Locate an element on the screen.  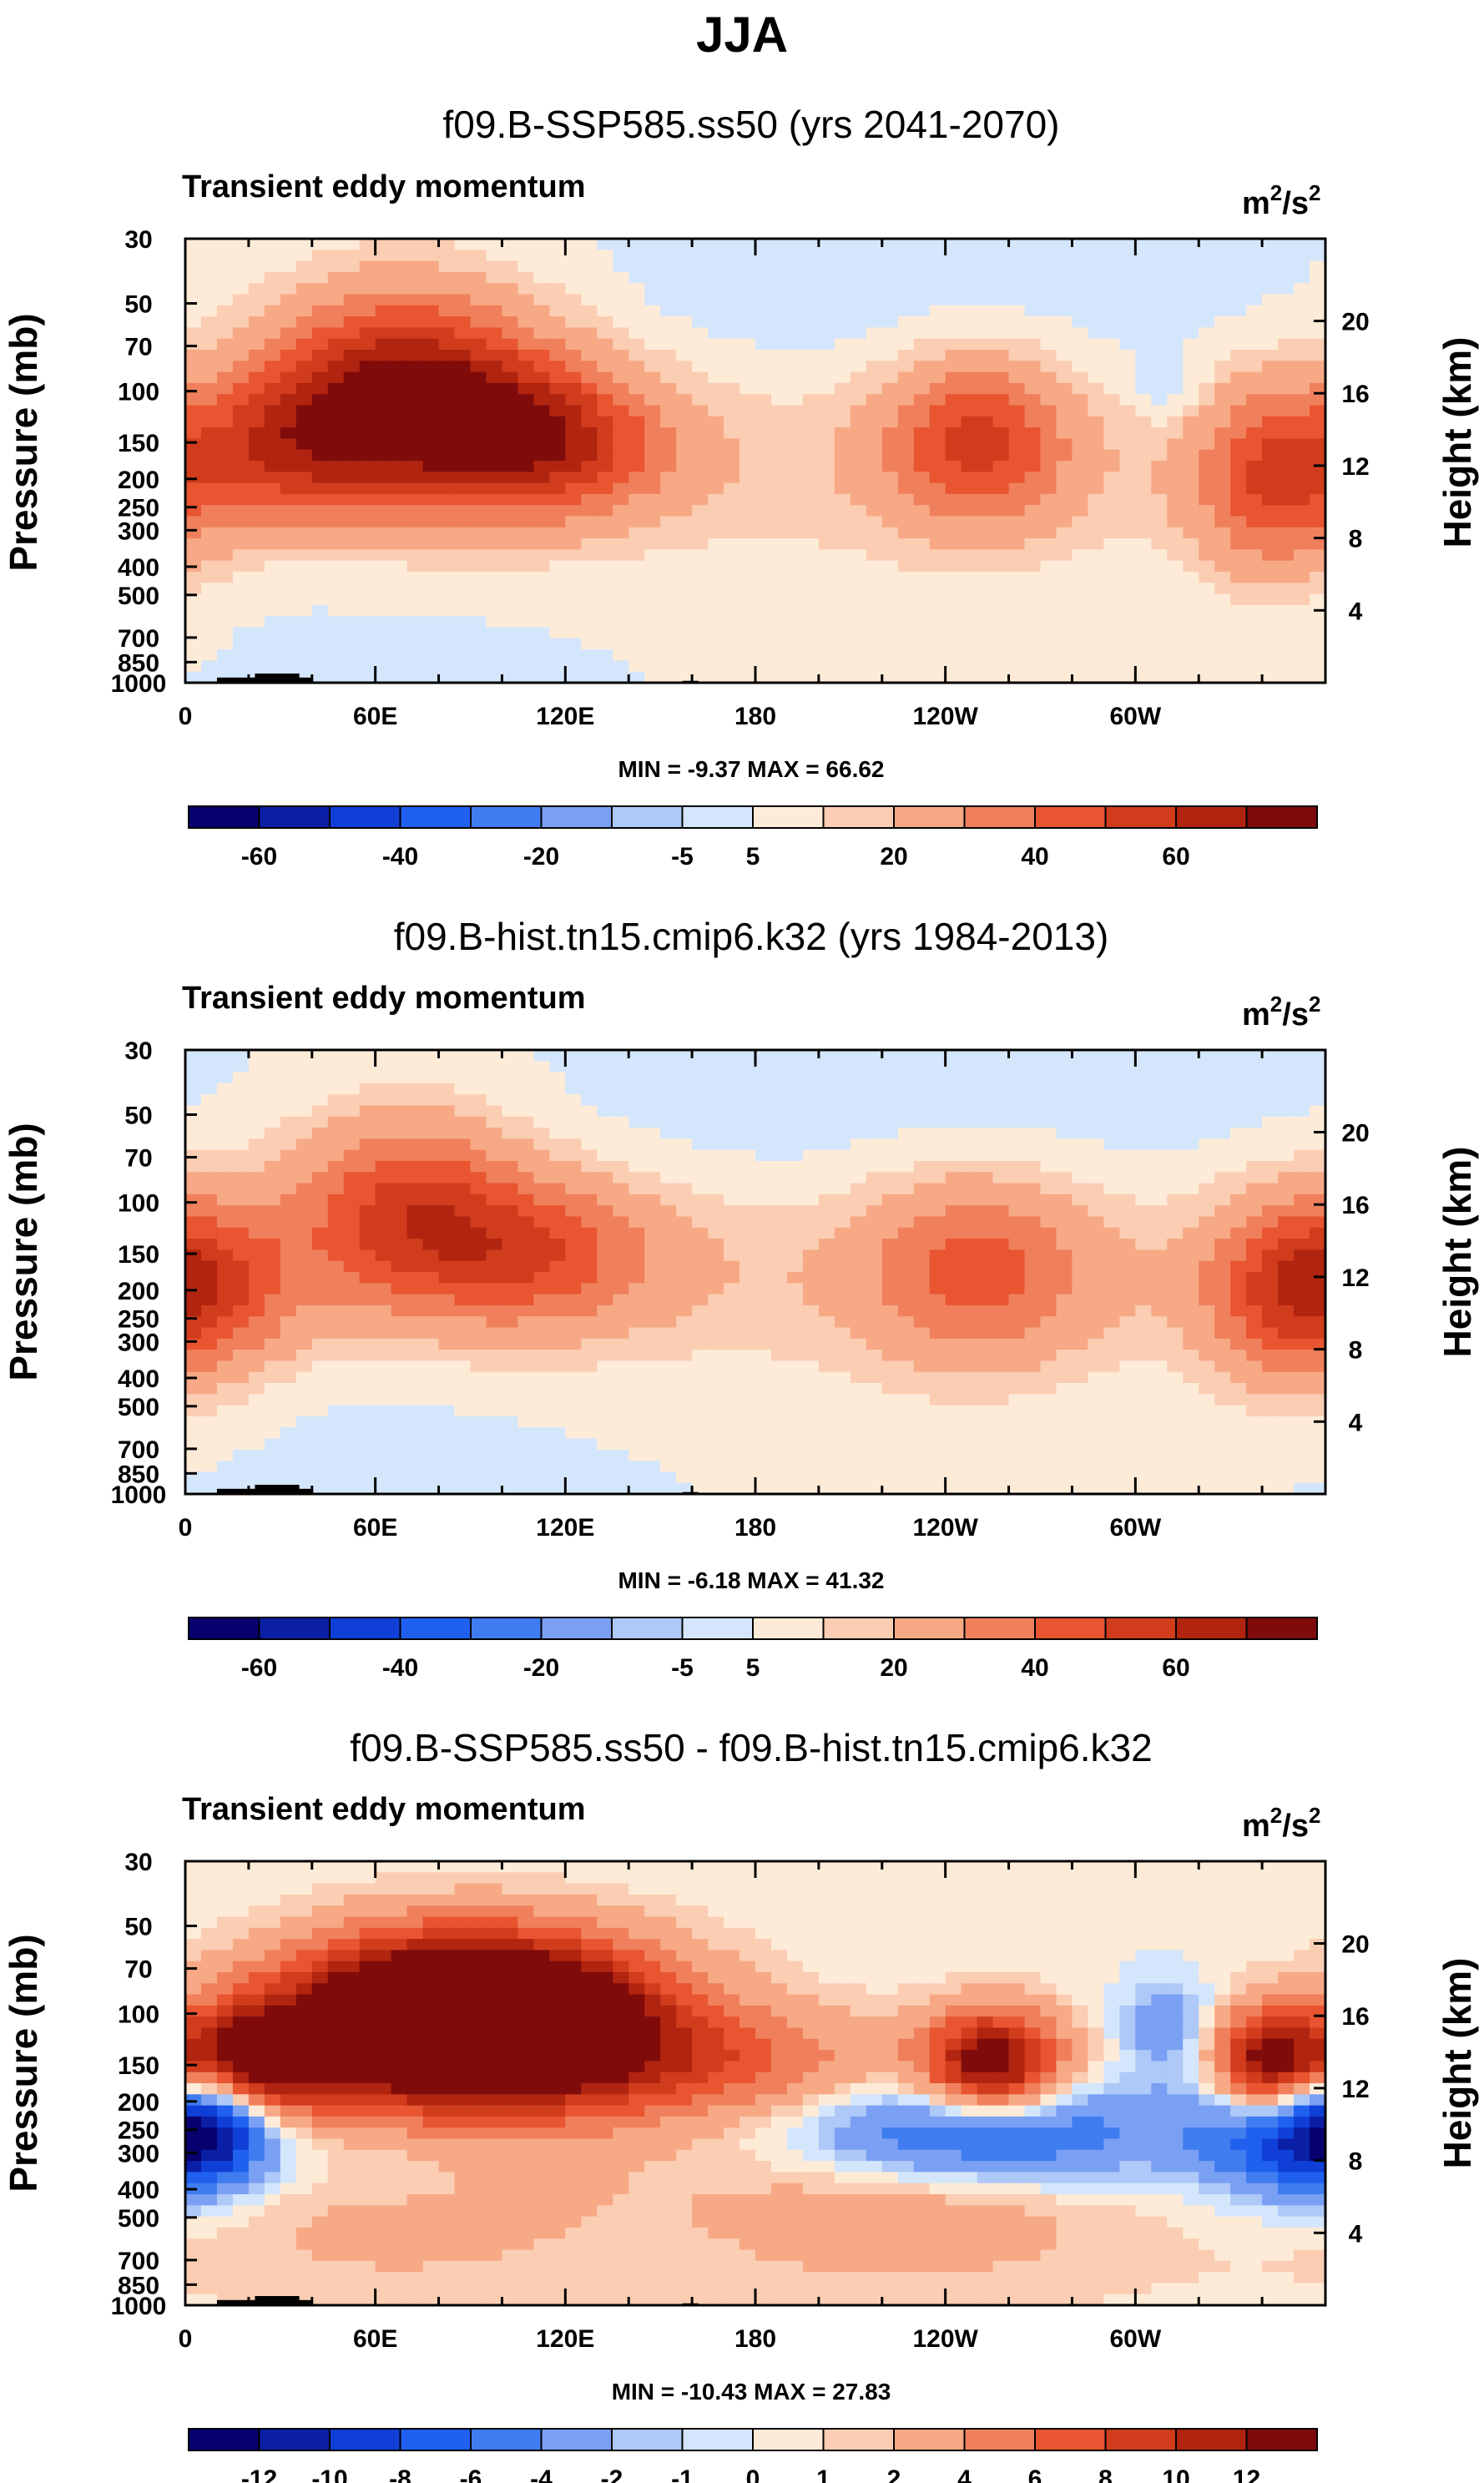
y-tick-label: 70 is located at coordinates (138, 348).